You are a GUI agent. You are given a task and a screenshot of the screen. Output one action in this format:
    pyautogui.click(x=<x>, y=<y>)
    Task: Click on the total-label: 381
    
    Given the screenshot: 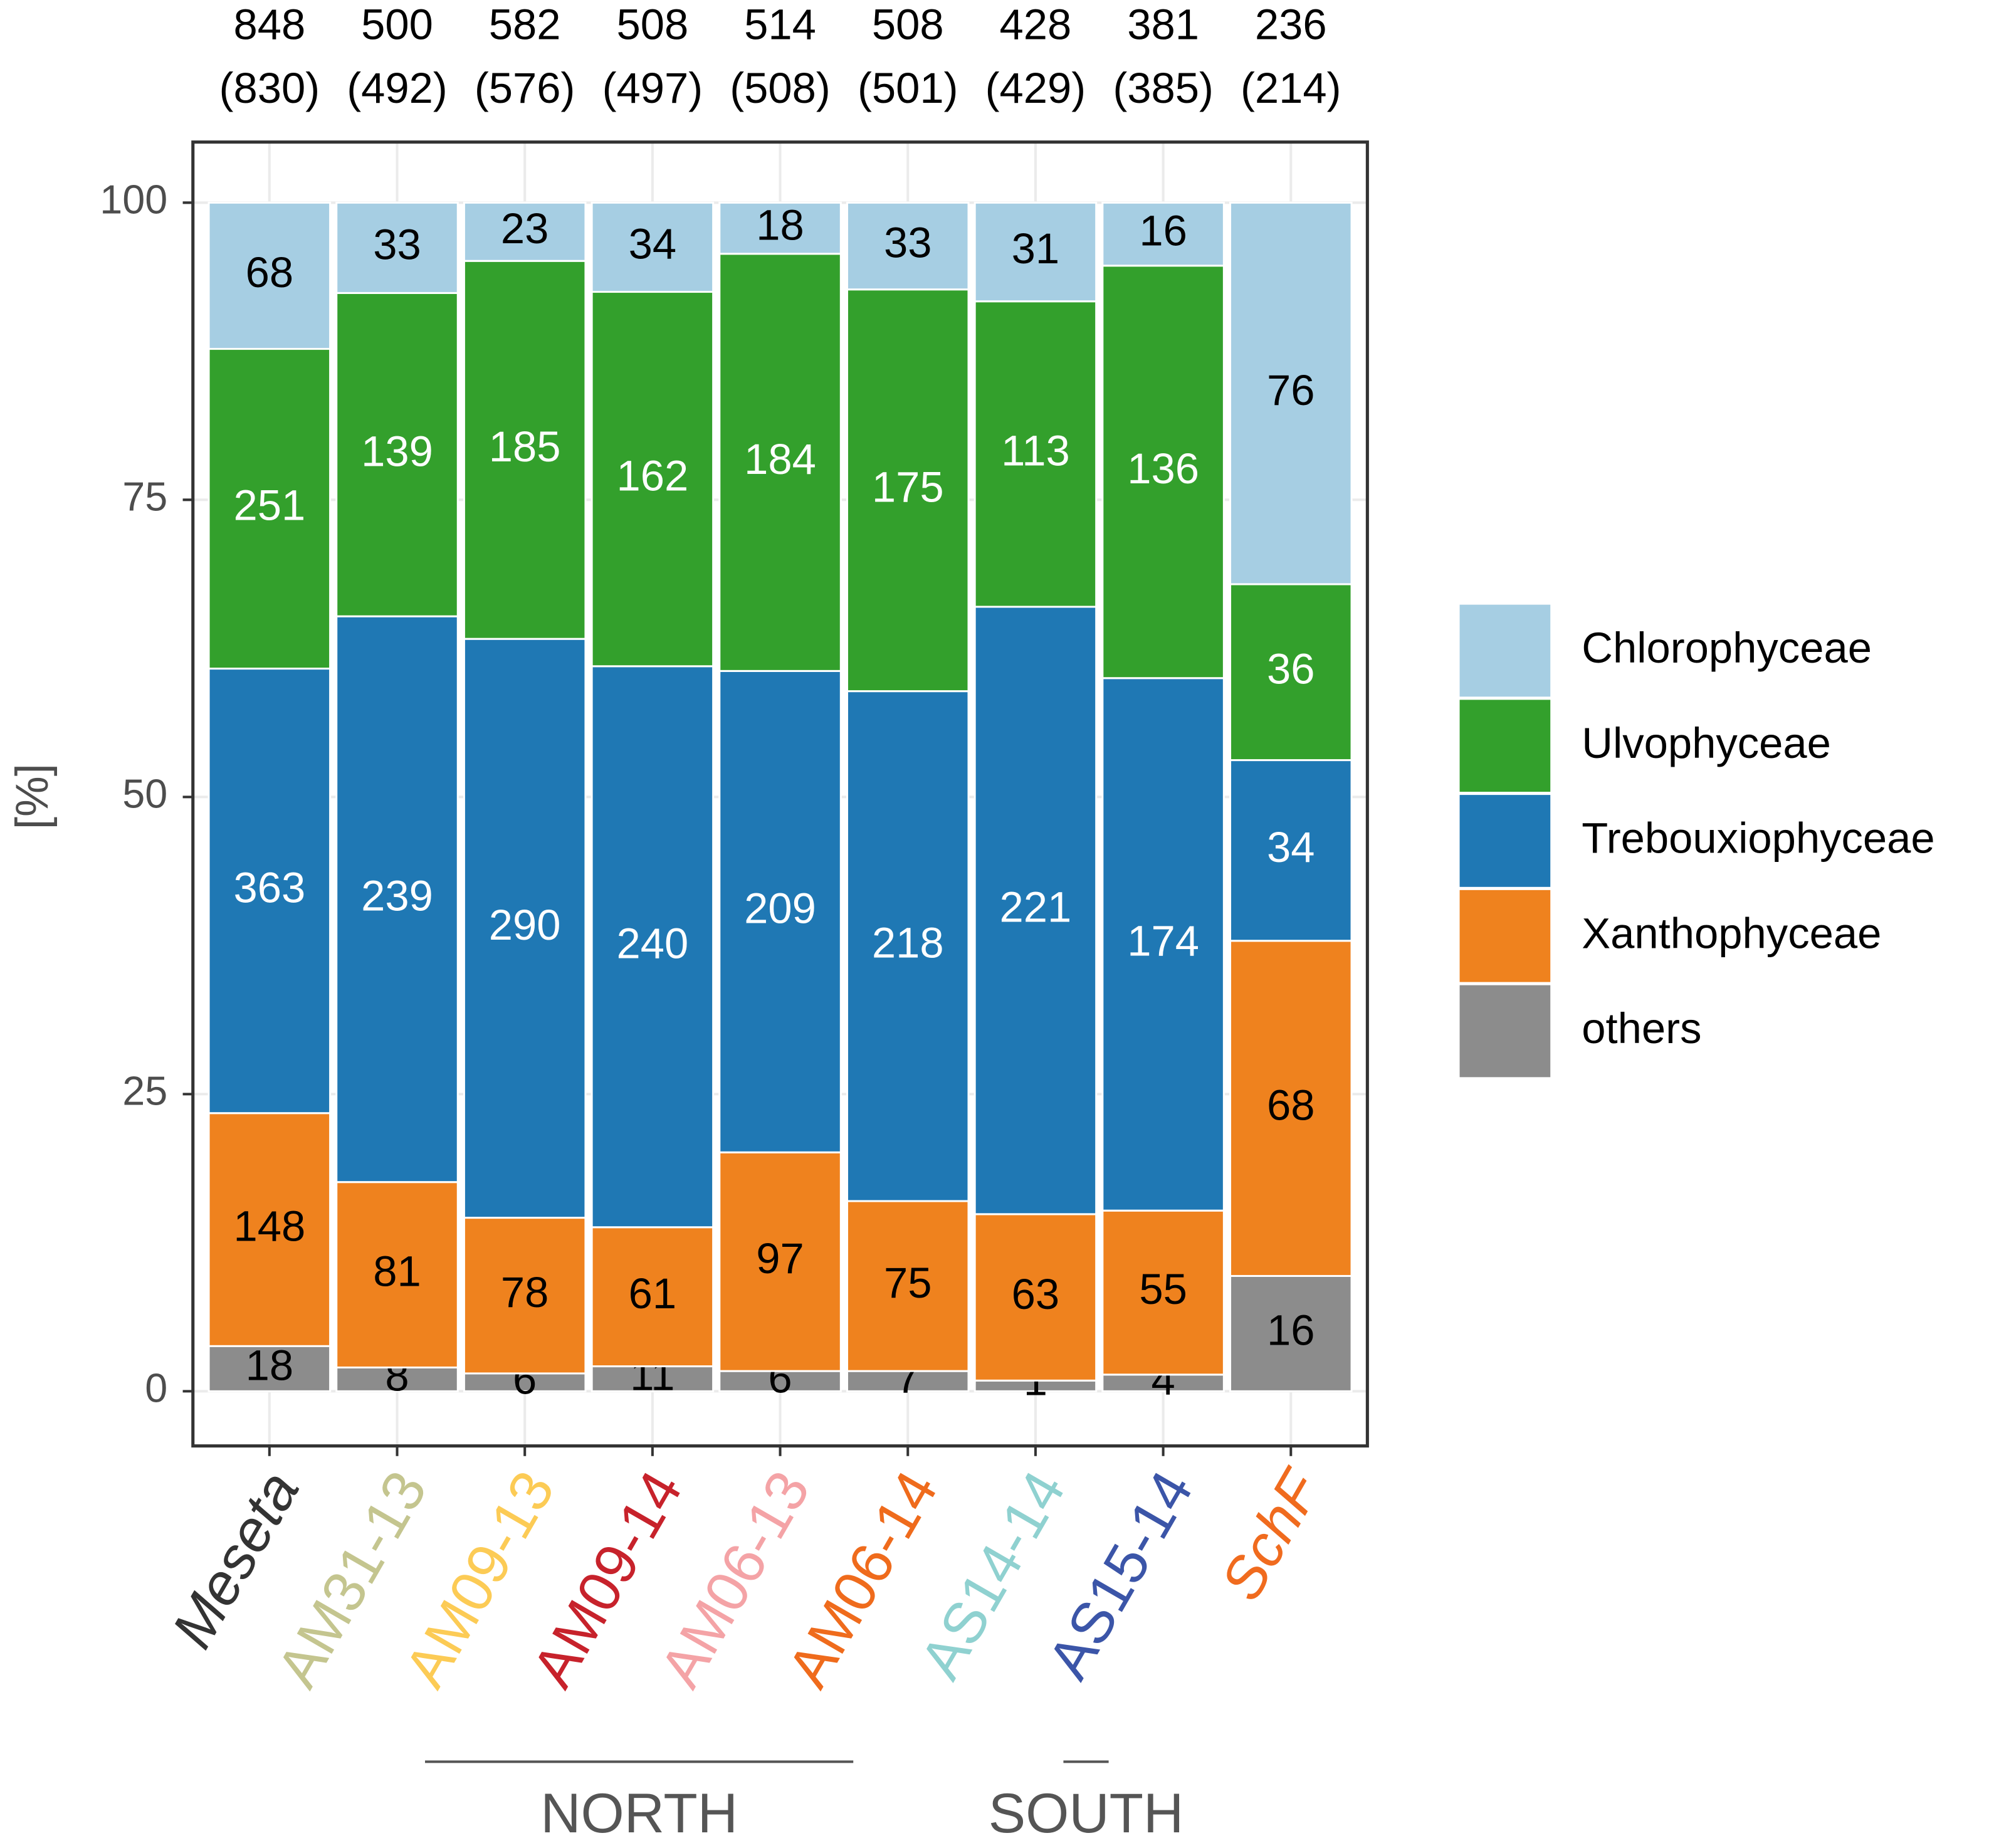 What is the action you would take?
    pyautogui.click(x=1163, y=25)
    